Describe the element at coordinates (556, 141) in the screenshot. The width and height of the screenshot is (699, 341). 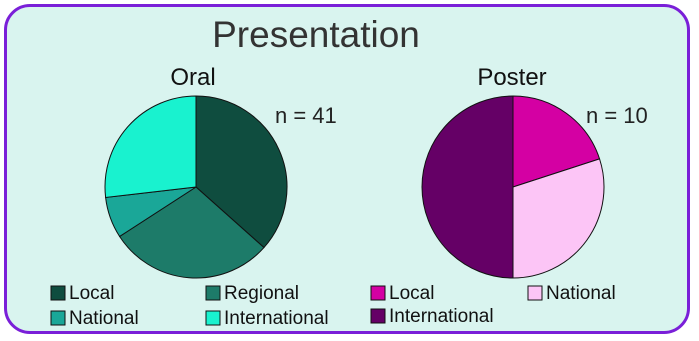
I see `poster-slice-local` at that location.